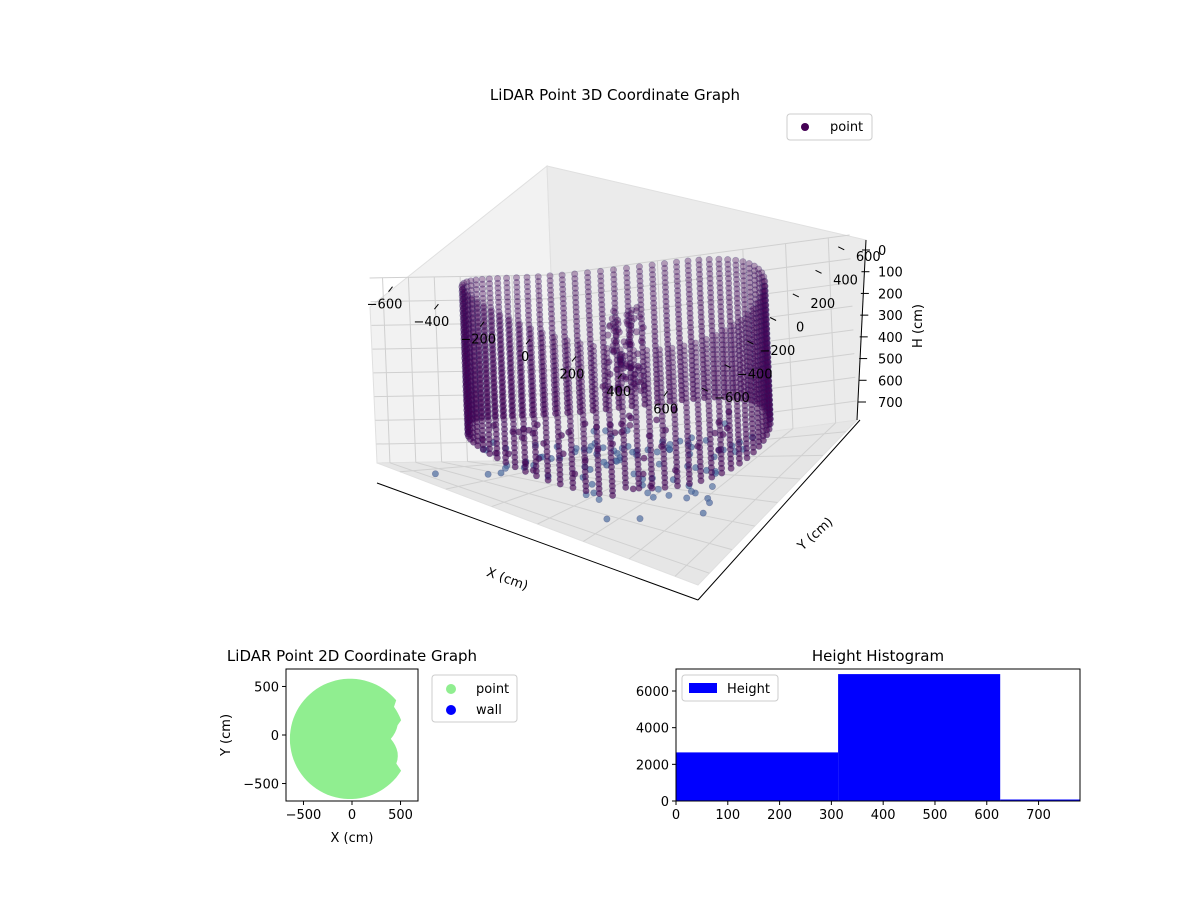 Image resolution: width=1200 pixels, height=900 pixels. What do you see at coordinates (805, 127) in the screenshot?
I see `legend-marker-point` at bounding box center [805, 127].